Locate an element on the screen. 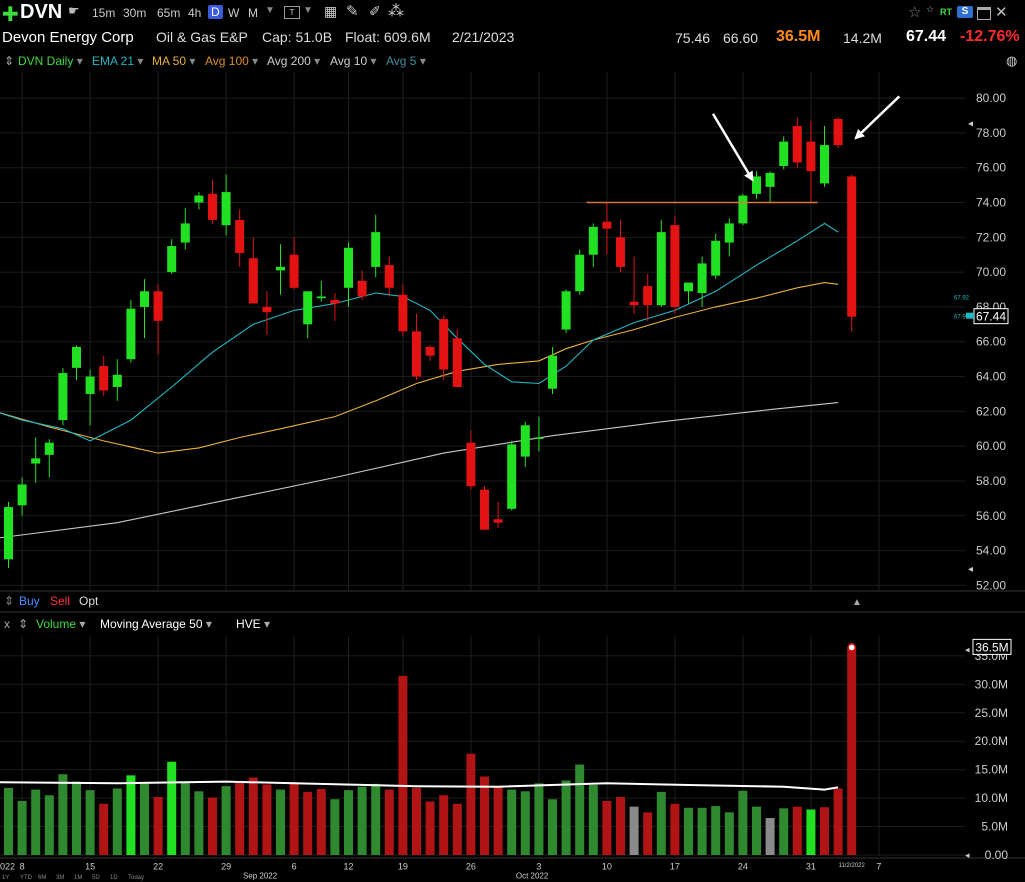 Image resolution: width=1025 pixels, height=882 pixels. x-month-label: Sep 2022 is located at coordinates (260, 876).